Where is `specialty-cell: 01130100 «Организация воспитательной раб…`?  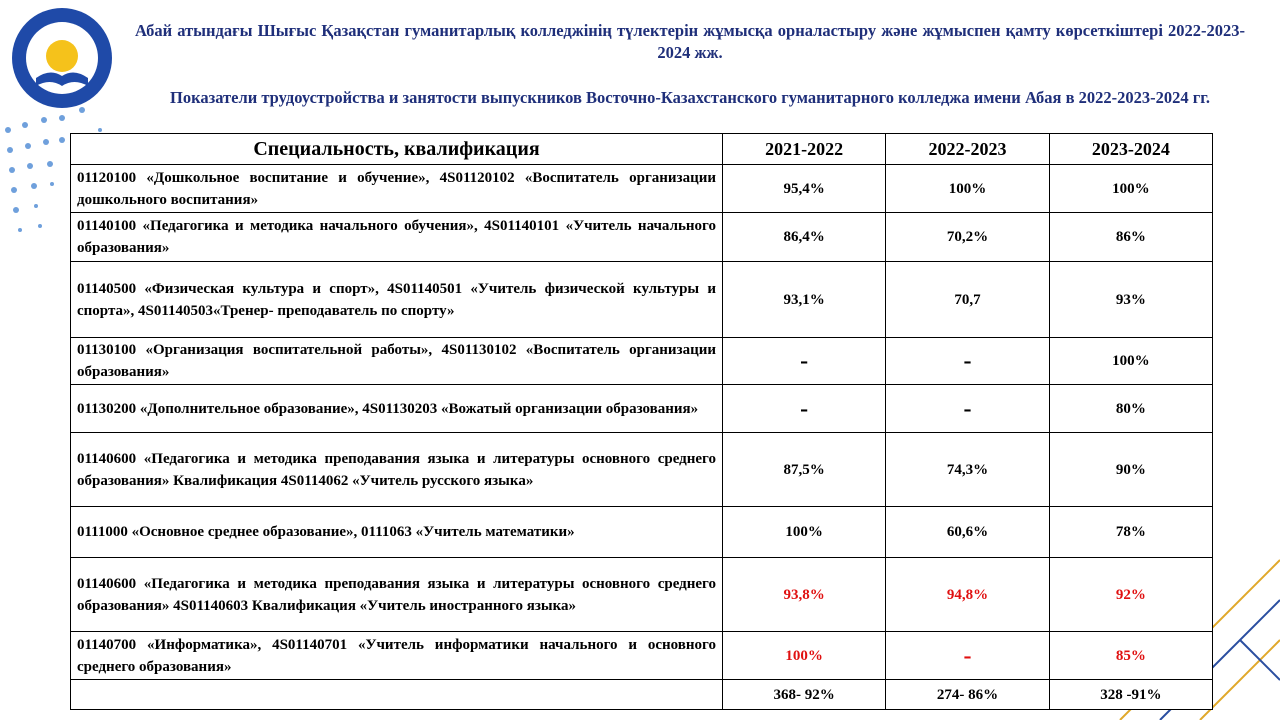
specialty-cell: 01130100 «Организация воспитательной раб… is located at coordinates (396, 361).